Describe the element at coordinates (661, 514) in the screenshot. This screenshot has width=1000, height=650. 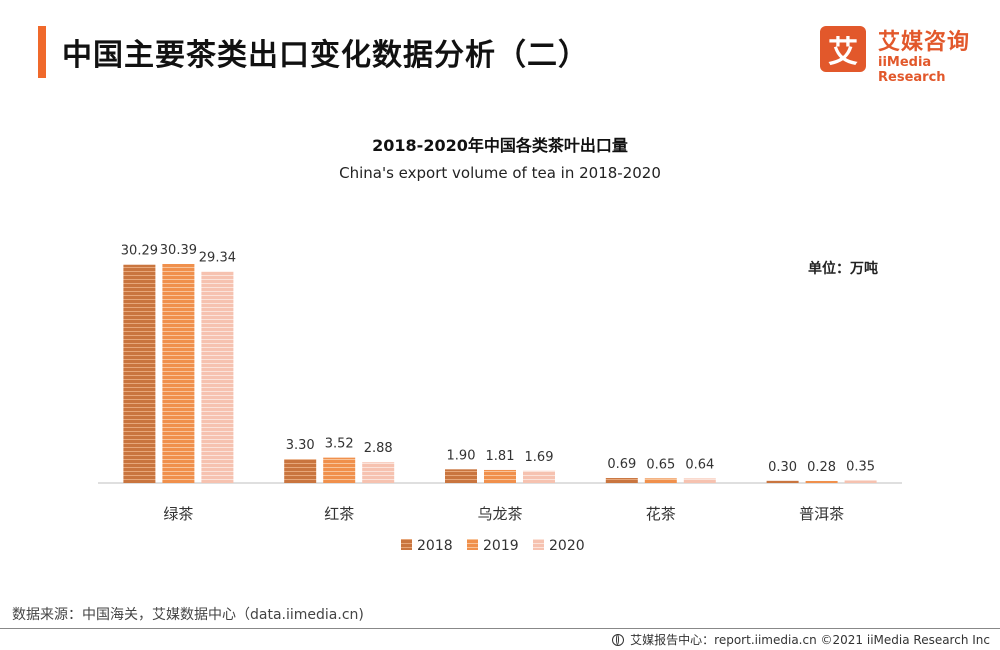
I see `category-label-3: 花茶` at that location.